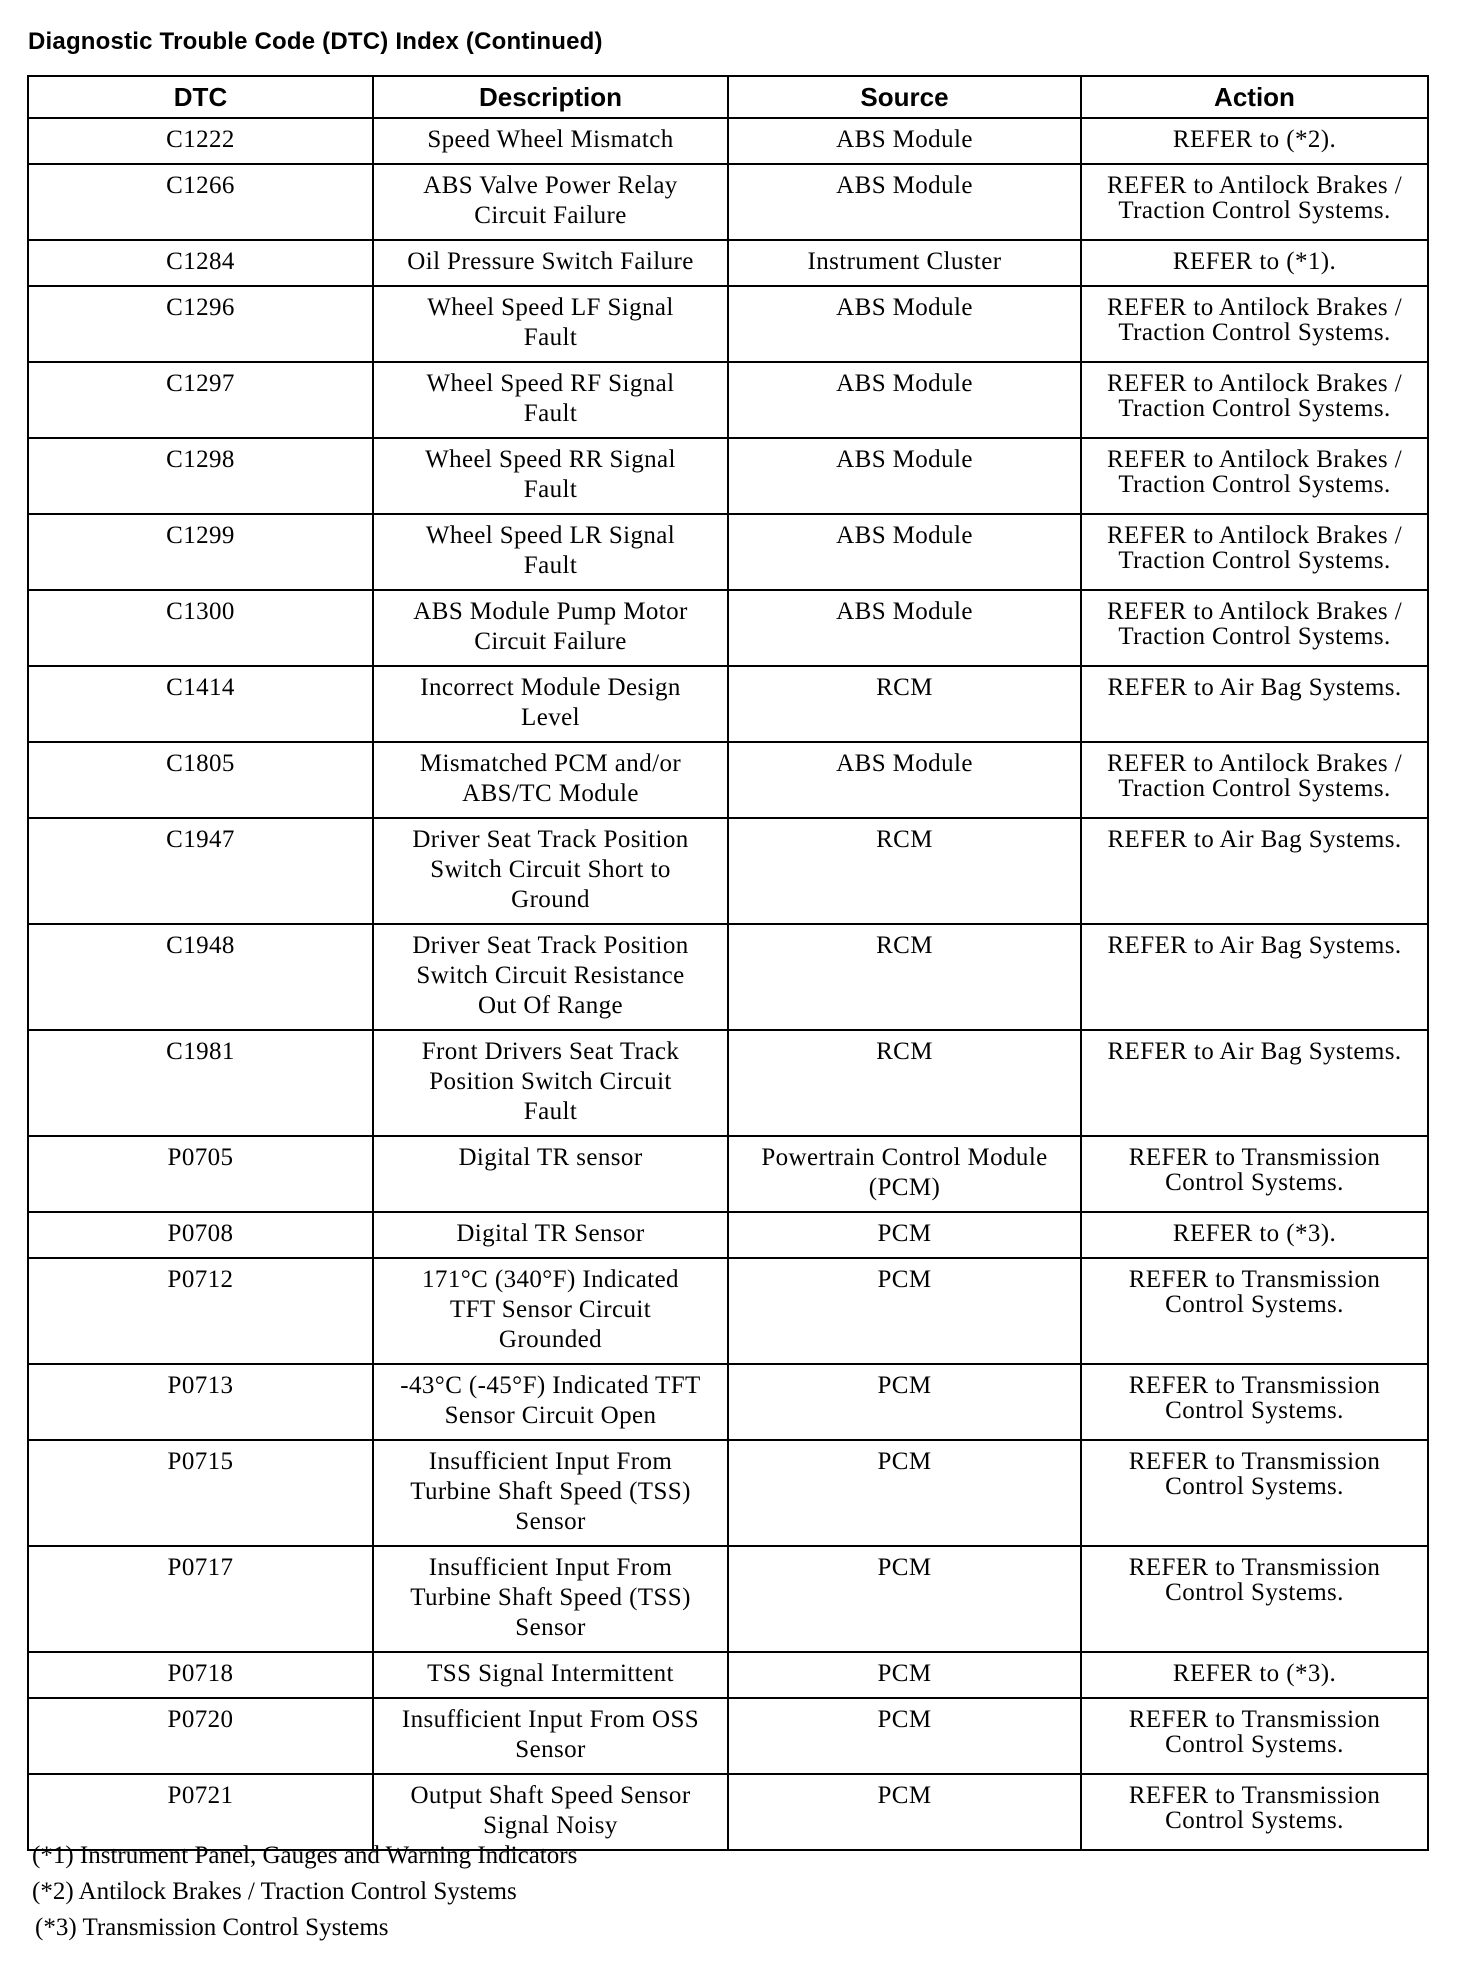  I want to click on description-cell: Mismatched PCM and/or ABS/TC Module, so click(550, 780).